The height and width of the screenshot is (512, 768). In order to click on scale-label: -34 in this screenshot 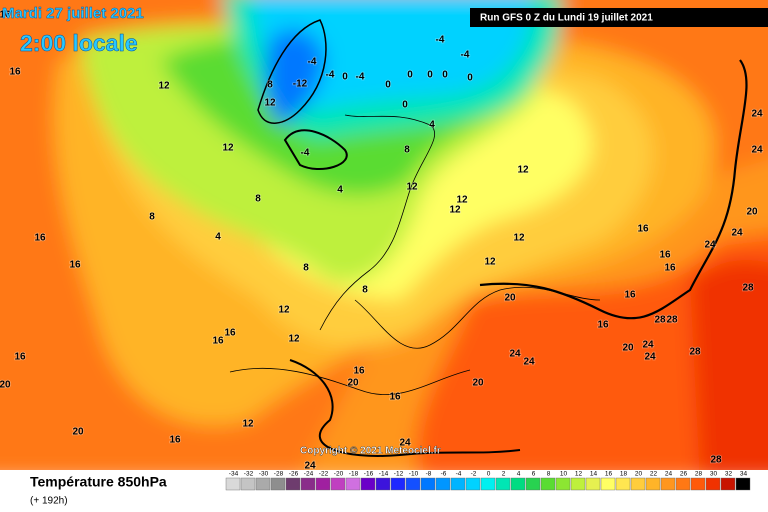, I will do `click(234, 474)`.